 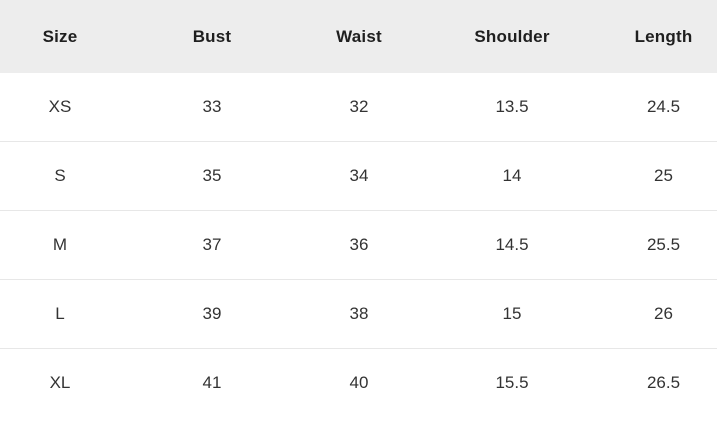 I want to click on cell-xl-shoulder: 15.5, so click(x=512, y=382).